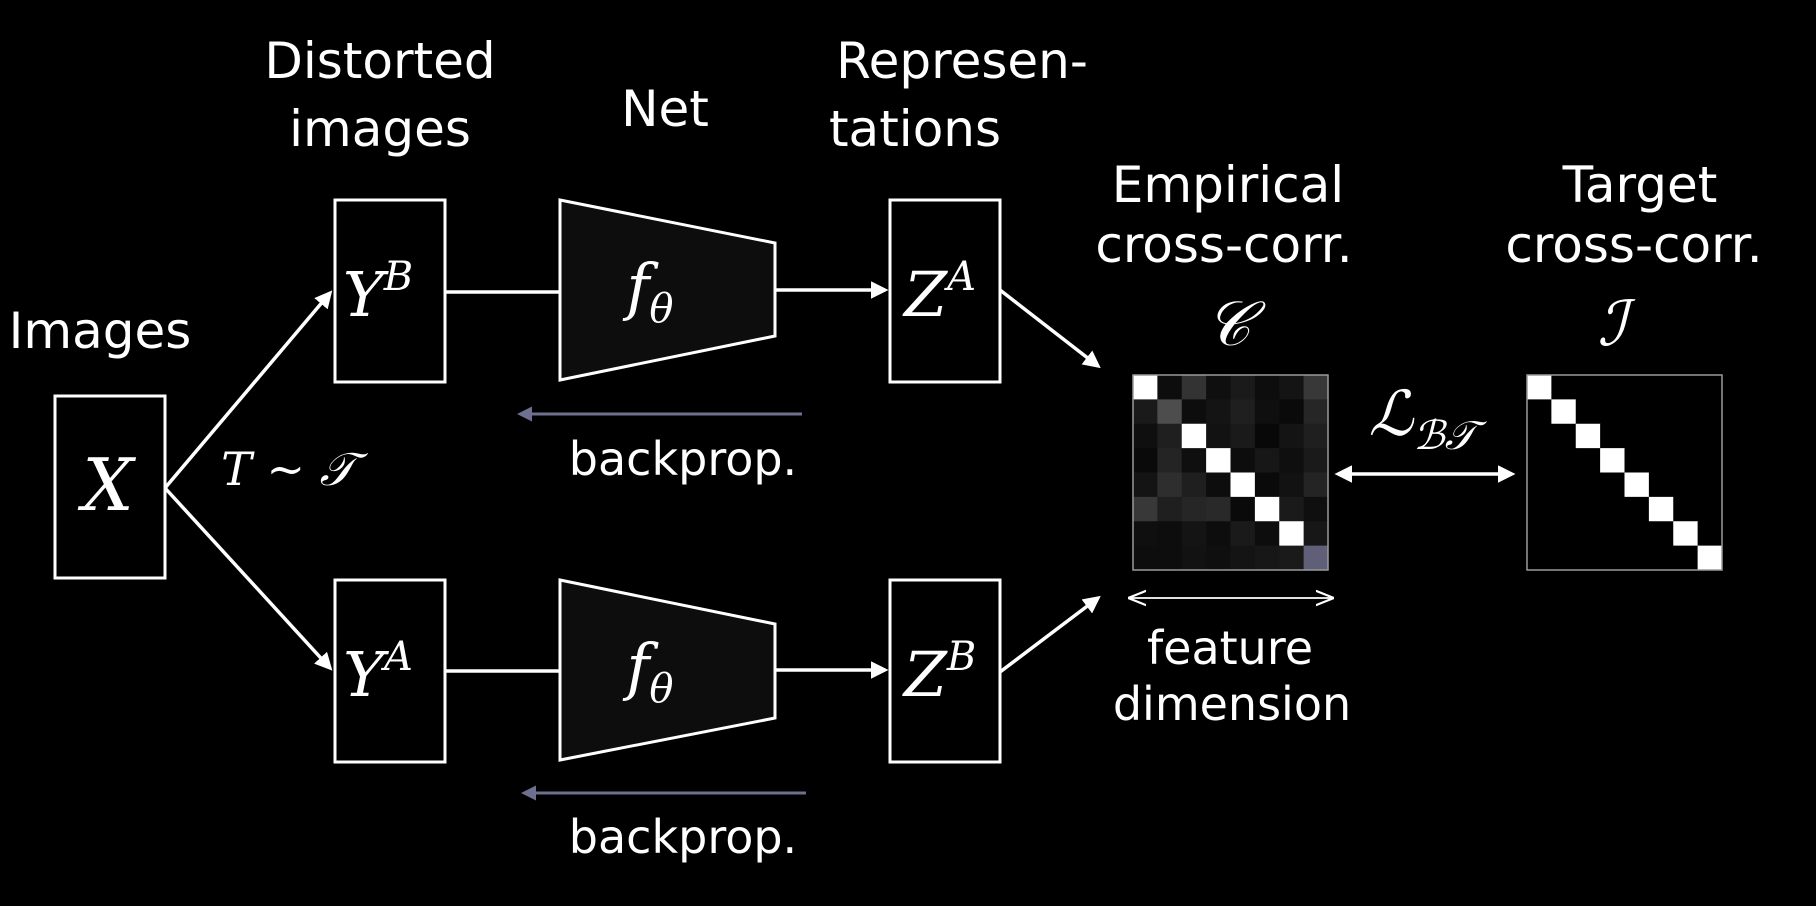  Describe the element at coordinates (667, 290) in the screenshot. I see `net-top` at that location.